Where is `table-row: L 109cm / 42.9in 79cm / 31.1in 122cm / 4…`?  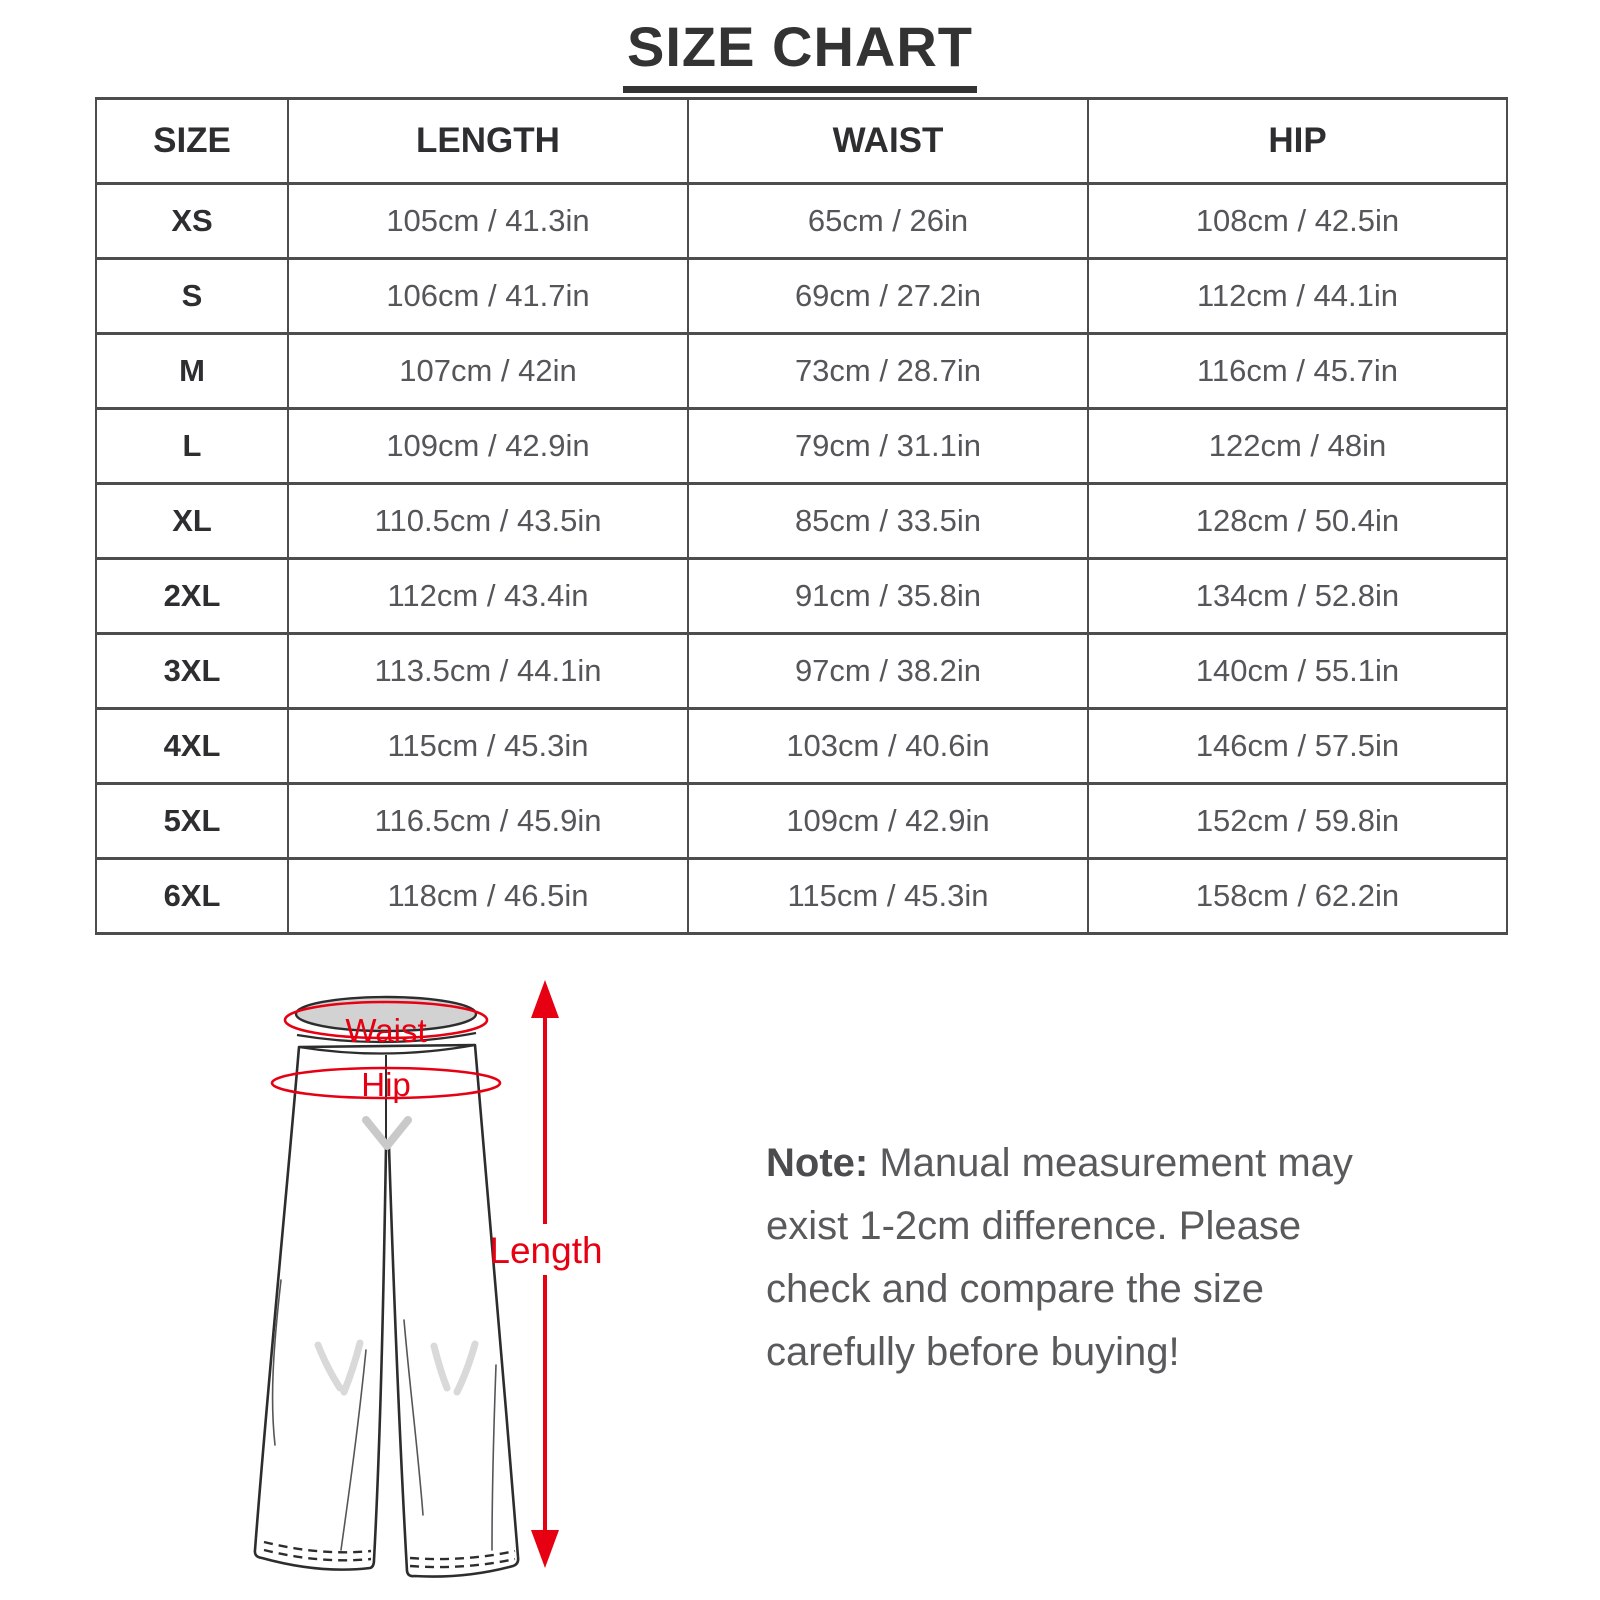 table-row: L 109cm / 42.9in 79cm / 31.1in 122cm / 4… is located at coordinates (801, 446).